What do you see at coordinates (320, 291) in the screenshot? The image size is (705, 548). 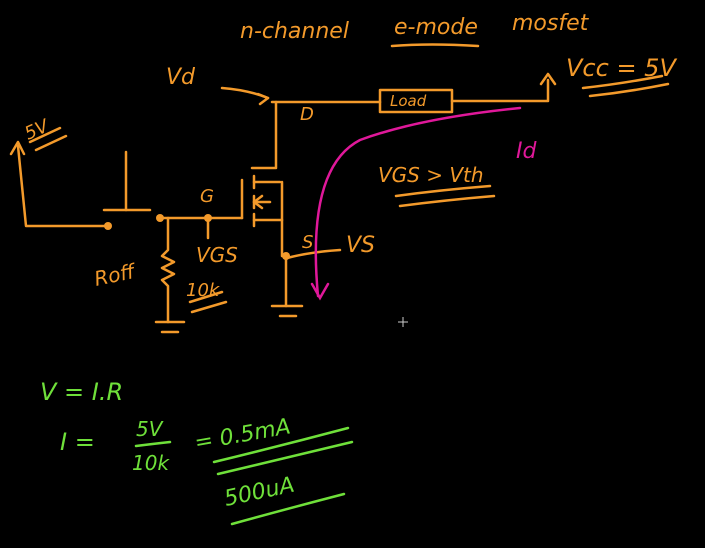 I see `current-arrowhead` at bounding box center [320, 291].